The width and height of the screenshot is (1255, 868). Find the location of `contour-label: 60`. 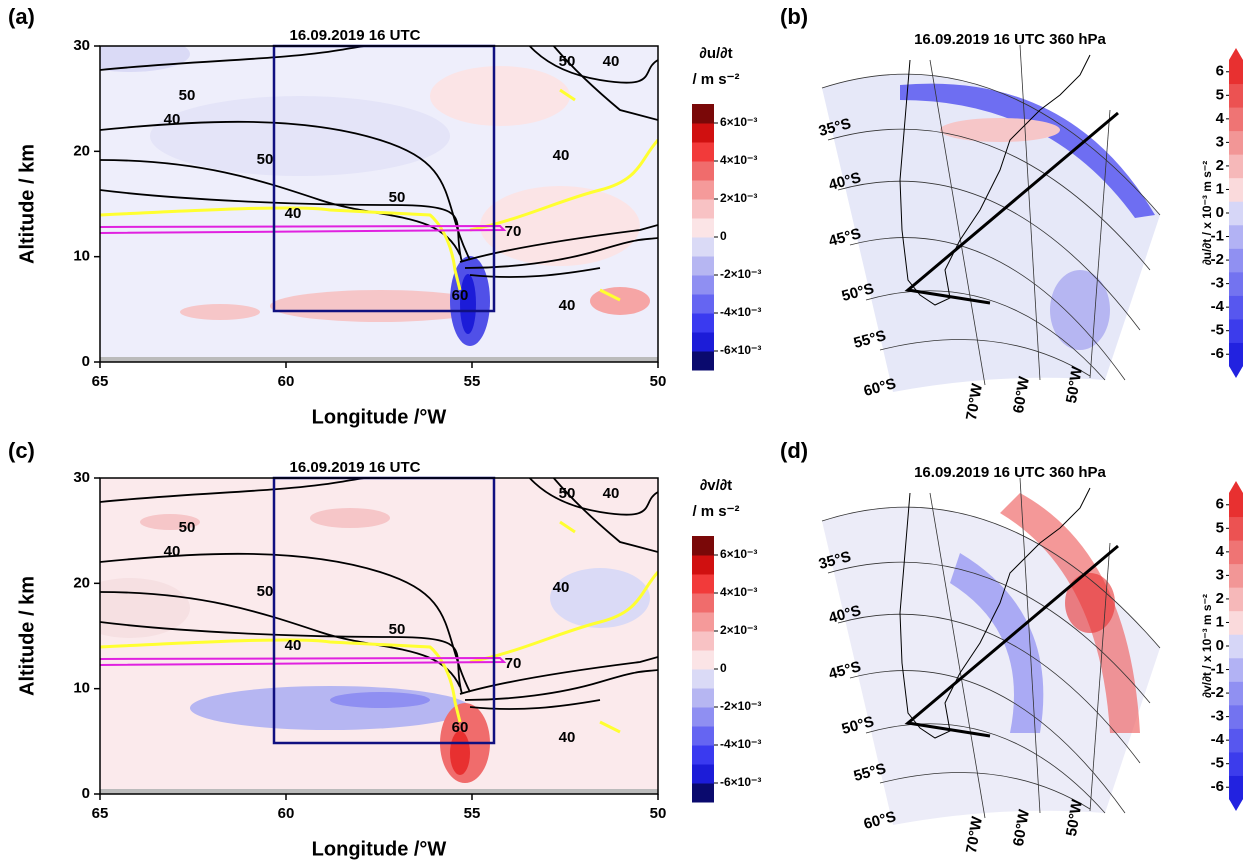

contour-label: 60 is located at coordinates (460, 727).